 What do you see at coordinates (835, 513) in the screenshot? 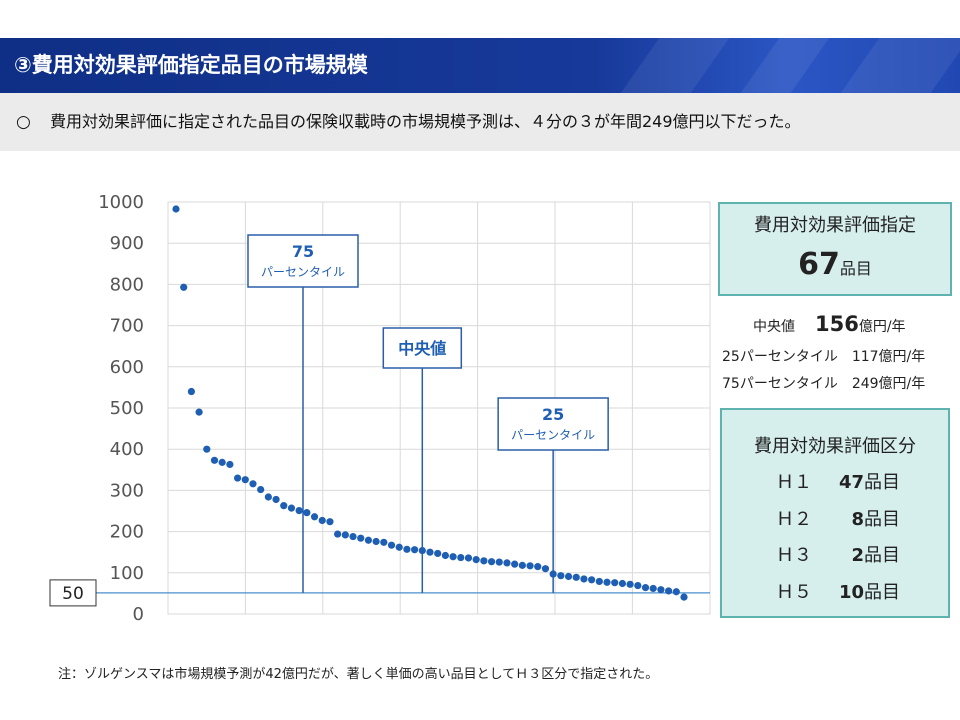
I see `classification-box: 費用対効果評価区分 Ｈ１ 47品目 Ｈ２ 8品目 Ｈ３ 2品目 Ｈ５ 10品目` at bounding box center [835, 513].